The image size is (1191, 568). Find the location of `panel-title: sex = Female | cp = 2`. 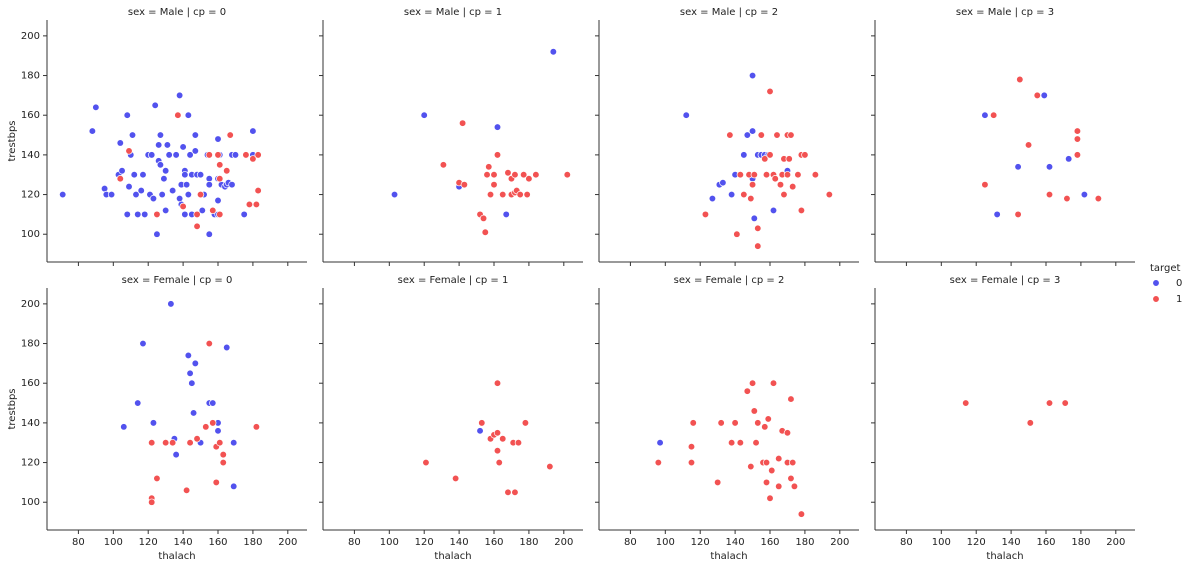

panel-title: sex = Female | cp = 2 is located at coordinates (729, 280).